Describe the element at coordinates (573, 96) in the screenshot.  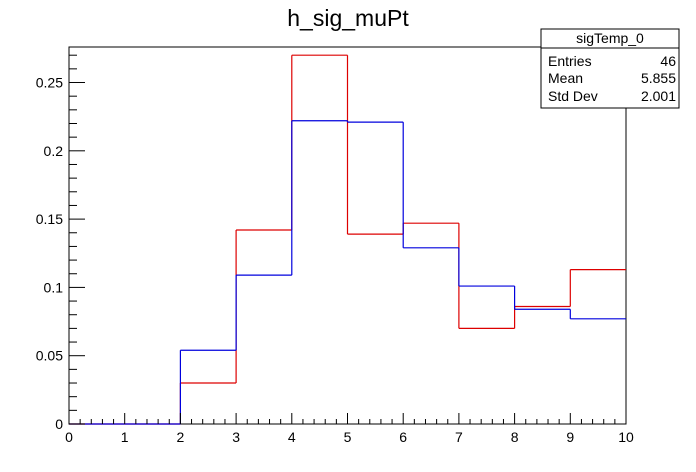
I see `stats-stddev-label: Std Dev` at that location.